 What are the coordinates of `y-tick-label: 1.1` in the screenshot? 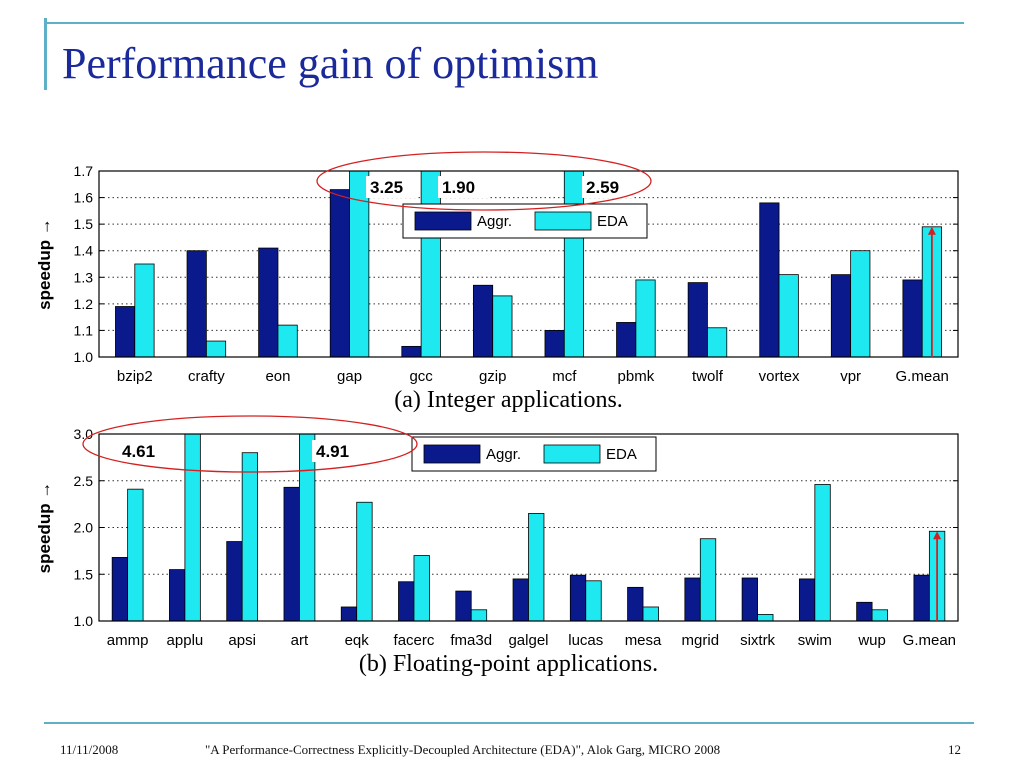 It's located at (84, 330).